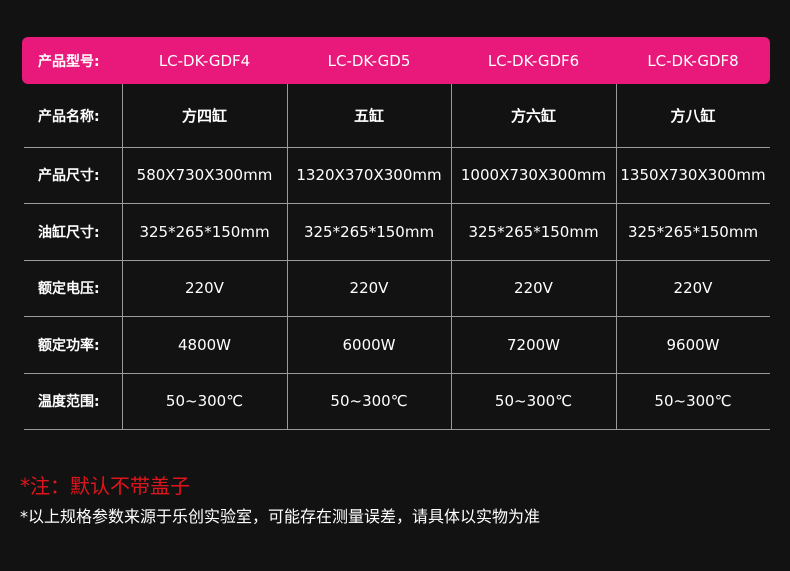  Describe the element at coordinates (69, 402) in the screenshot. I see `row-label: 温度范围:` at that location.